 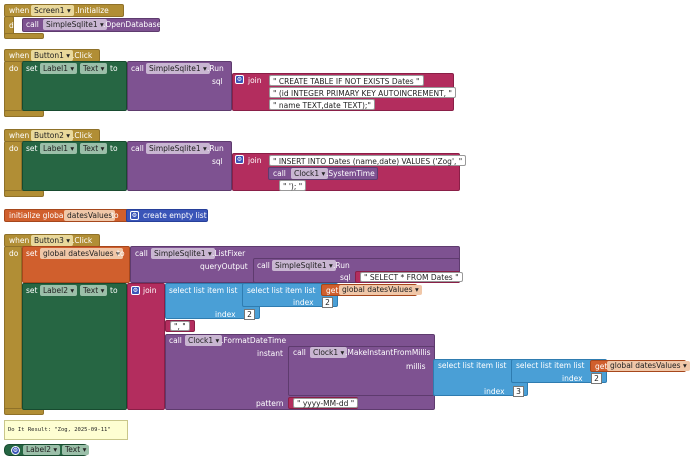 I want to click on number-literal: 3, so click(x=518, y=391).